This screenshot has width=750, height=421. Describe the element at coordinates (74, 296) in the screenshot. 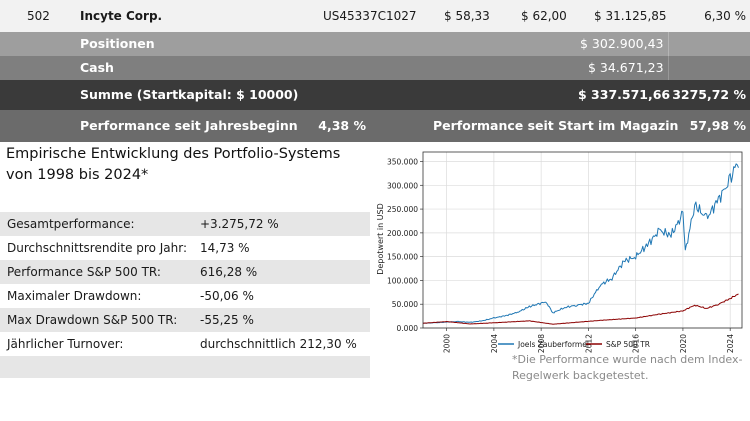

I see `stat-label: Maximaler Drawdown:` at that location.